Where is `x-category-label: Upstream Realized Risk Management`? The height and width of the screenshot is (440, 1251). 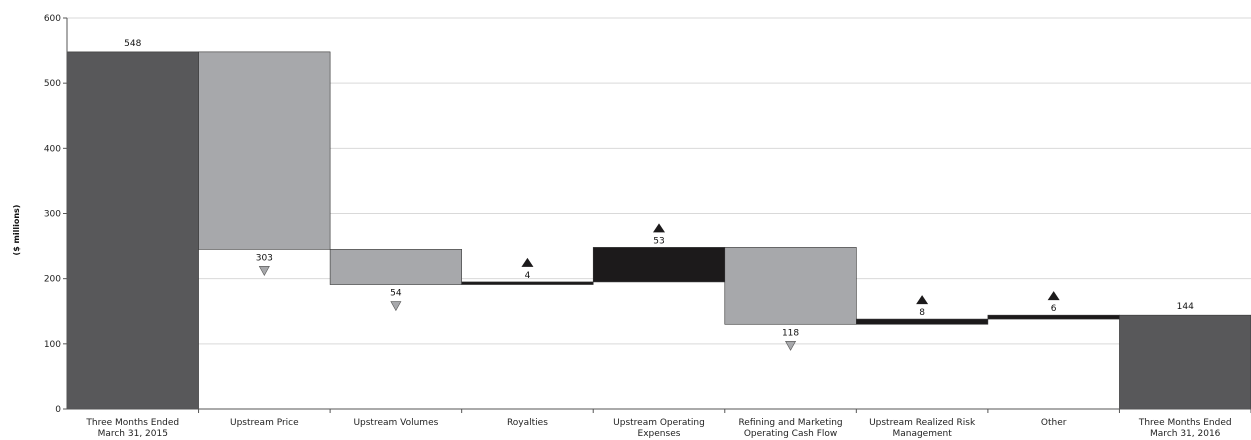
x-category-label: Upstream Realized Risk Management is located at coordinates (922, 428).